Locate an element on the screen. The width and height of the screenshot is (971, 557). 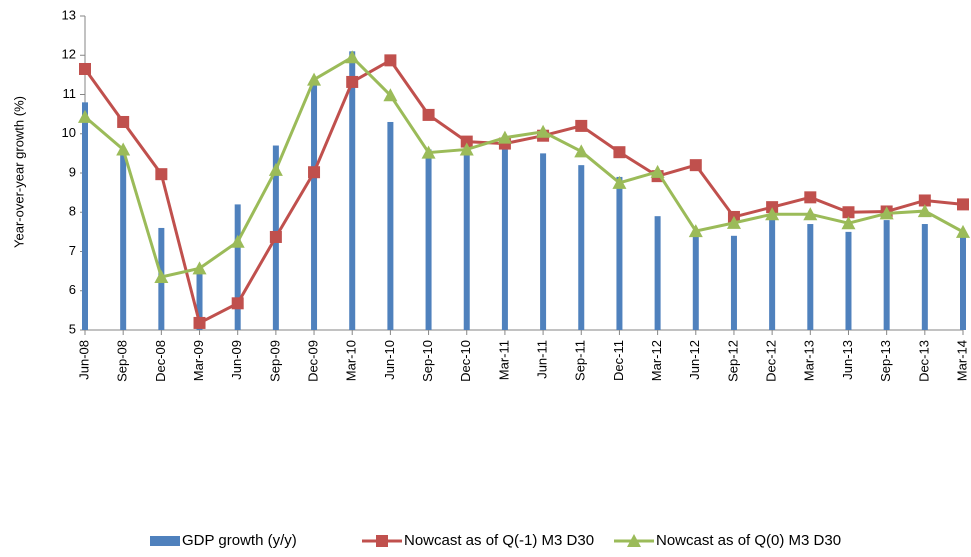
x-tick-label: Mar-11 is located at coordinates (503, 360).